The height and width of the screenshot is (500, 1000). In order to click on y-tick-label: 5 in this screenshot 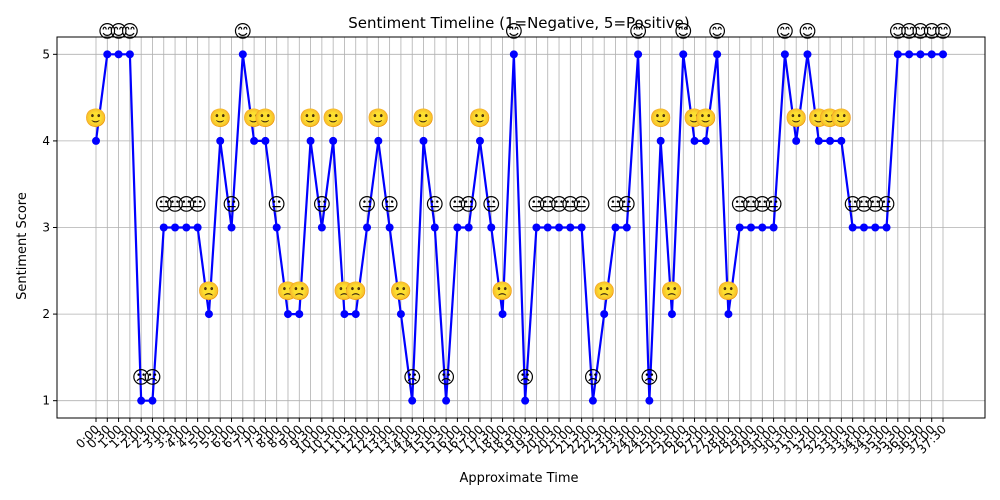, I will do `click(46, 54)`.